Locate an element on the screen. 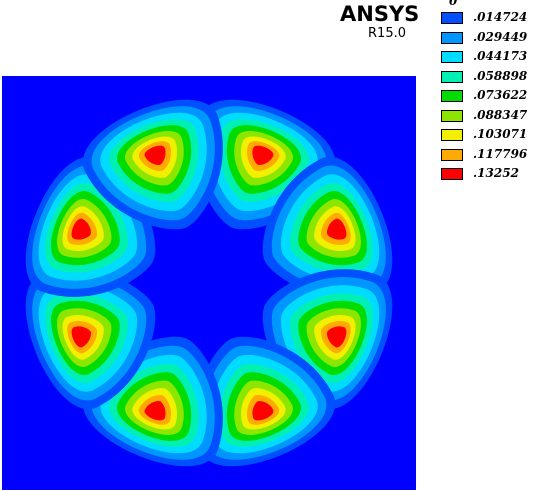 The height and width of the screenshot is (491, 537). legend-entry: .073622 is located at coordinates (489, 95).